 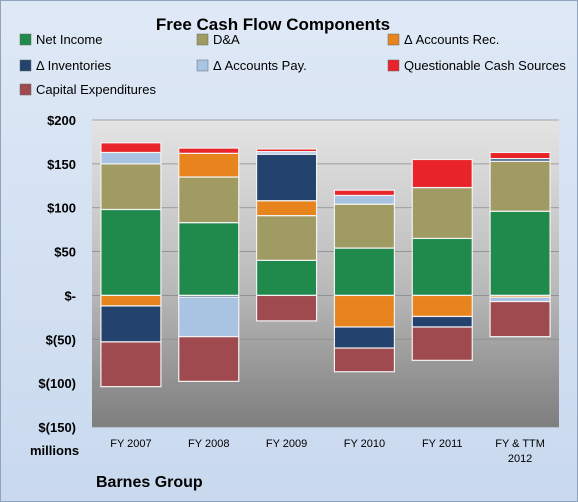 What do you see at coordinates (74, 65) in the screenshot?
I see `legend-label: Δ Inventories` at bounding box center [74, 65].